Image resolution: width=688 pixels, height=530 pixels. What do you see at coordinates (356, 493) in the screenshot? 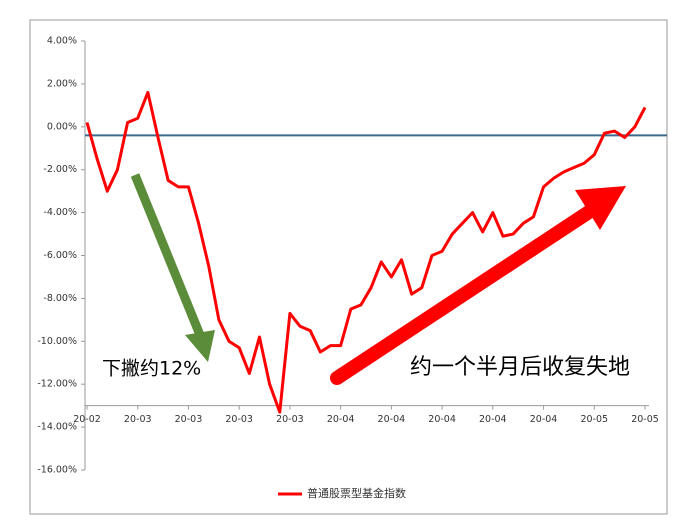
I see `legend-label: 普通股票型基金指数` at bounding box center [356, 493].